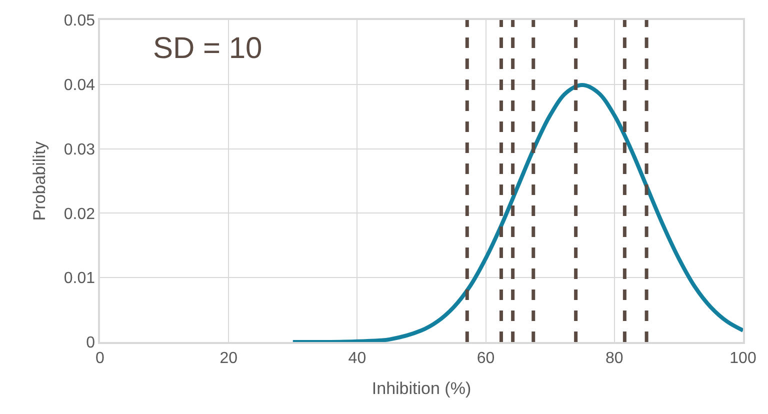 The height and width of the screenshot is (414, 768). Describe the element at coordinates (422, 388) in the screenshot. I see `x-axis-title: Inhibition (%)` at that location.